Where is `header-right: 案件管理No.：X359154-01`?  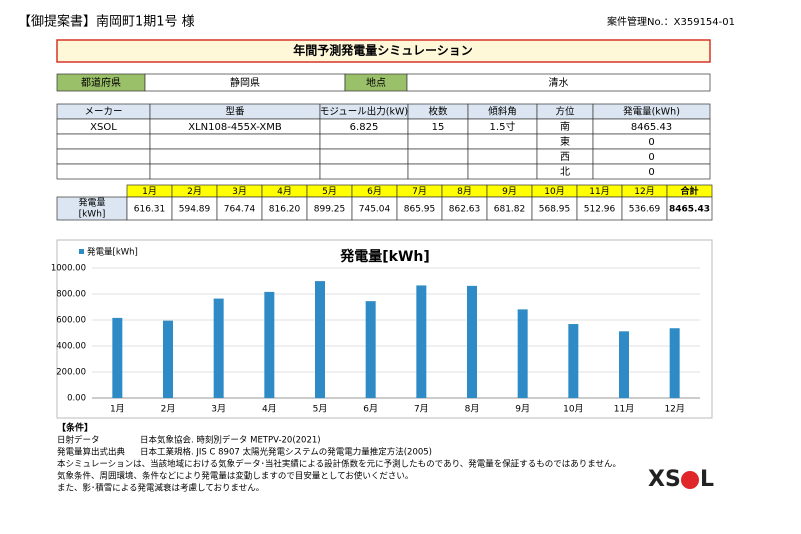 header-right: 案件管理No.：X359154-01 is located at coordinates (671, 21).